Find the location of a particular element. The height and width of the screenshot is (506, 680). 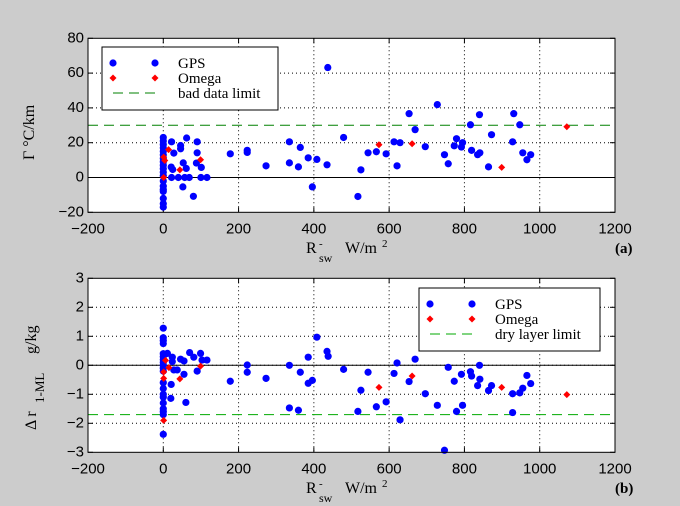

x-tick-label: 600 is located at coordinates (389, 468).